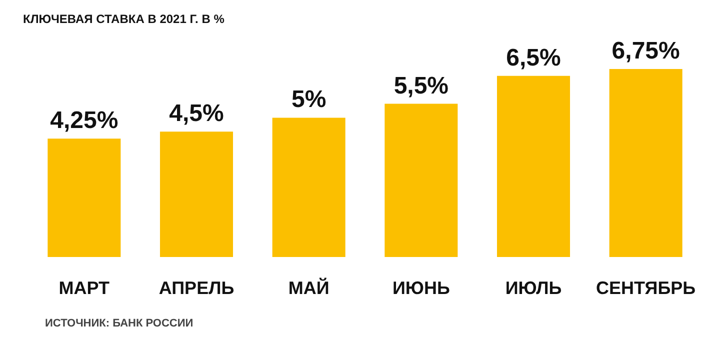 The width and height of the screenshot is (720, 342). Describe the element at coordinates (309, 287) in the screenshot. I see `x-tick-label: МАЙ` at that location.